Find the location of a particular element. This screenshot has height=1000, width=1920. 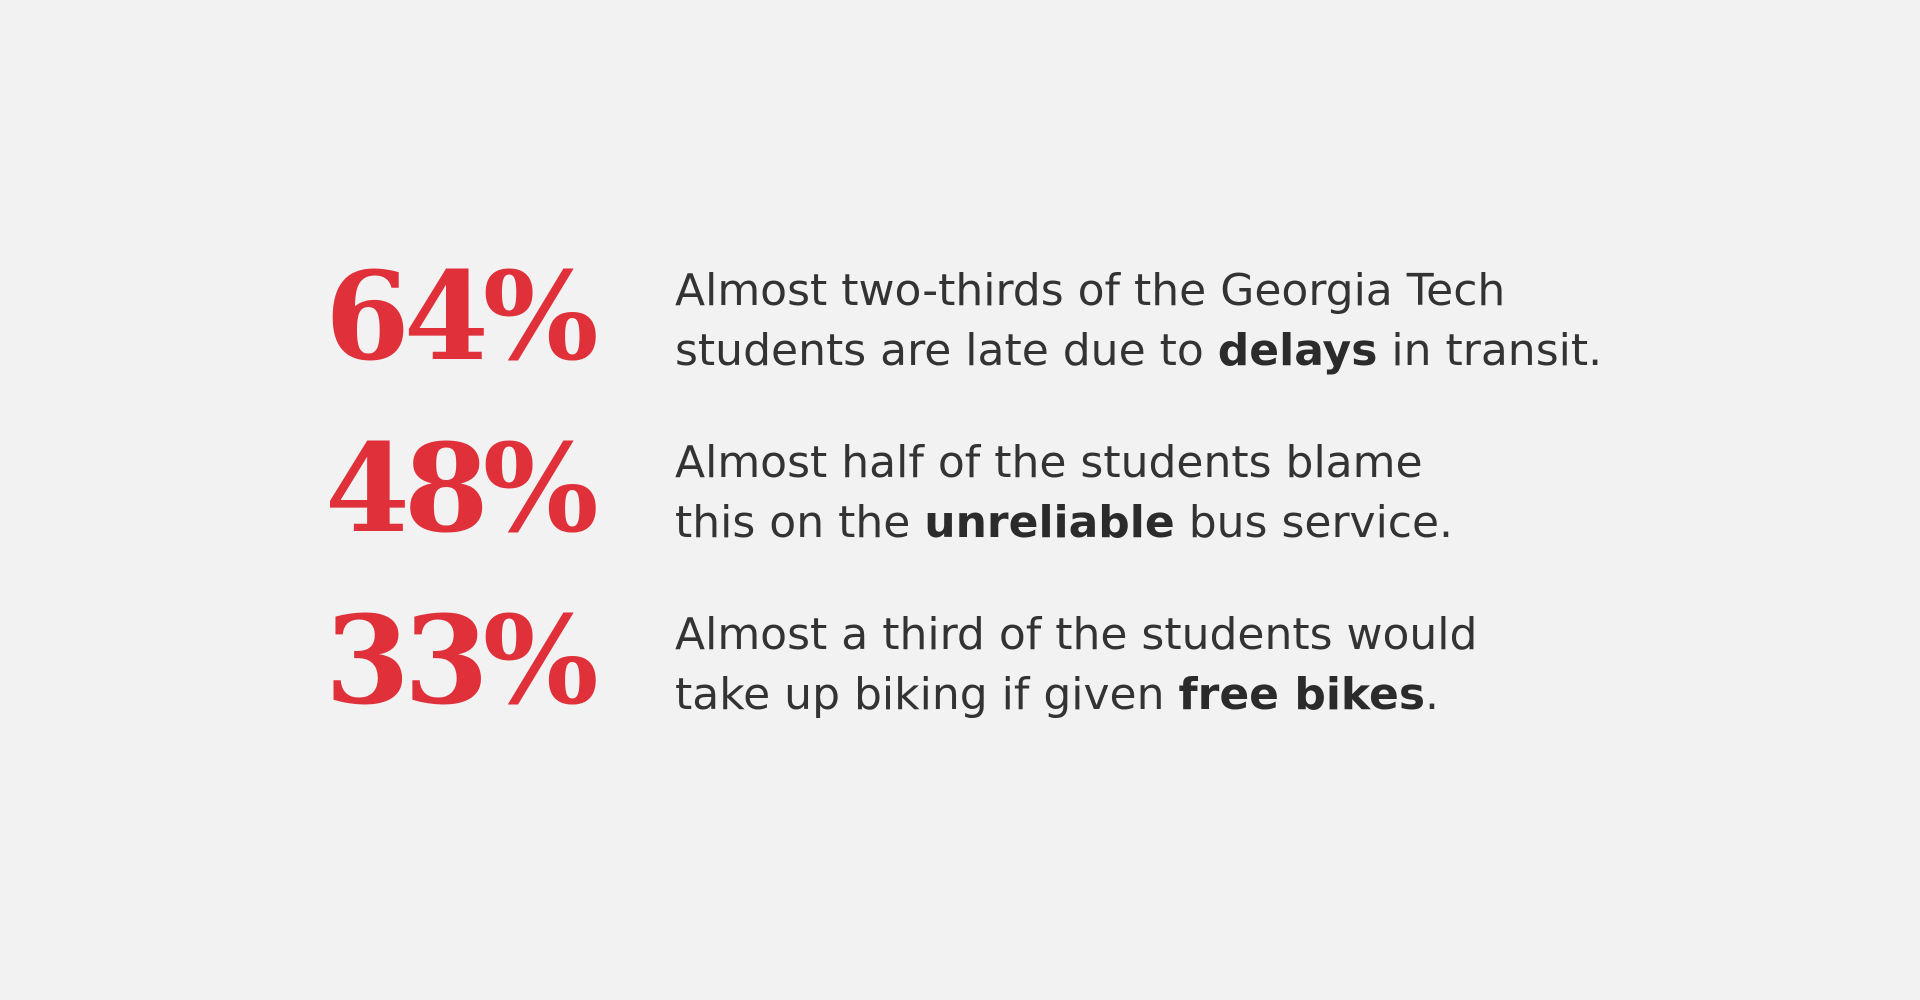

stat-description-line: Almost two-thirds of the Georgia Tech is located at coordinates (1090, 290).